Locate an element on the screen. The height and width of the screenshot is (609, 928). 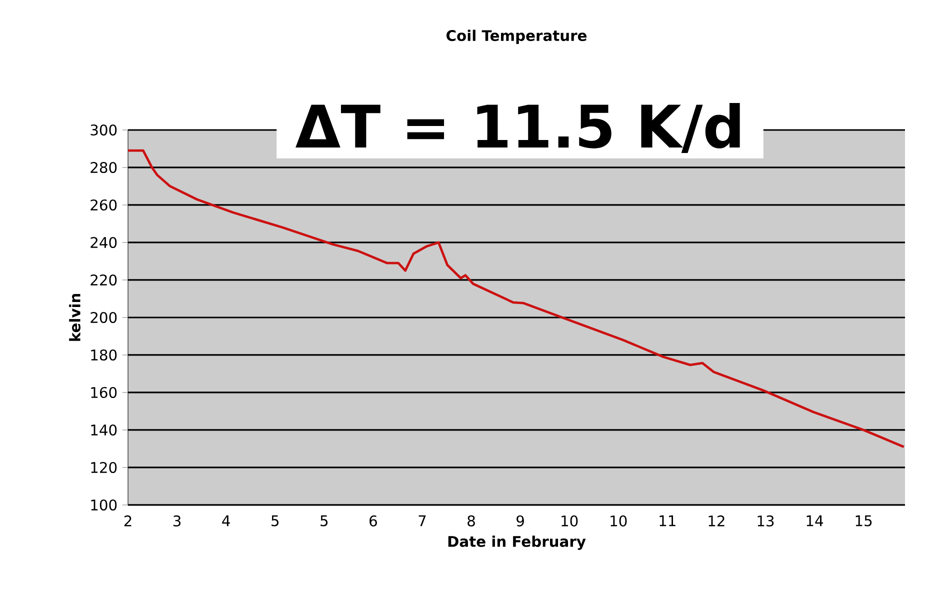
x-tick-label: 13 is located at coordinates (766, 520).